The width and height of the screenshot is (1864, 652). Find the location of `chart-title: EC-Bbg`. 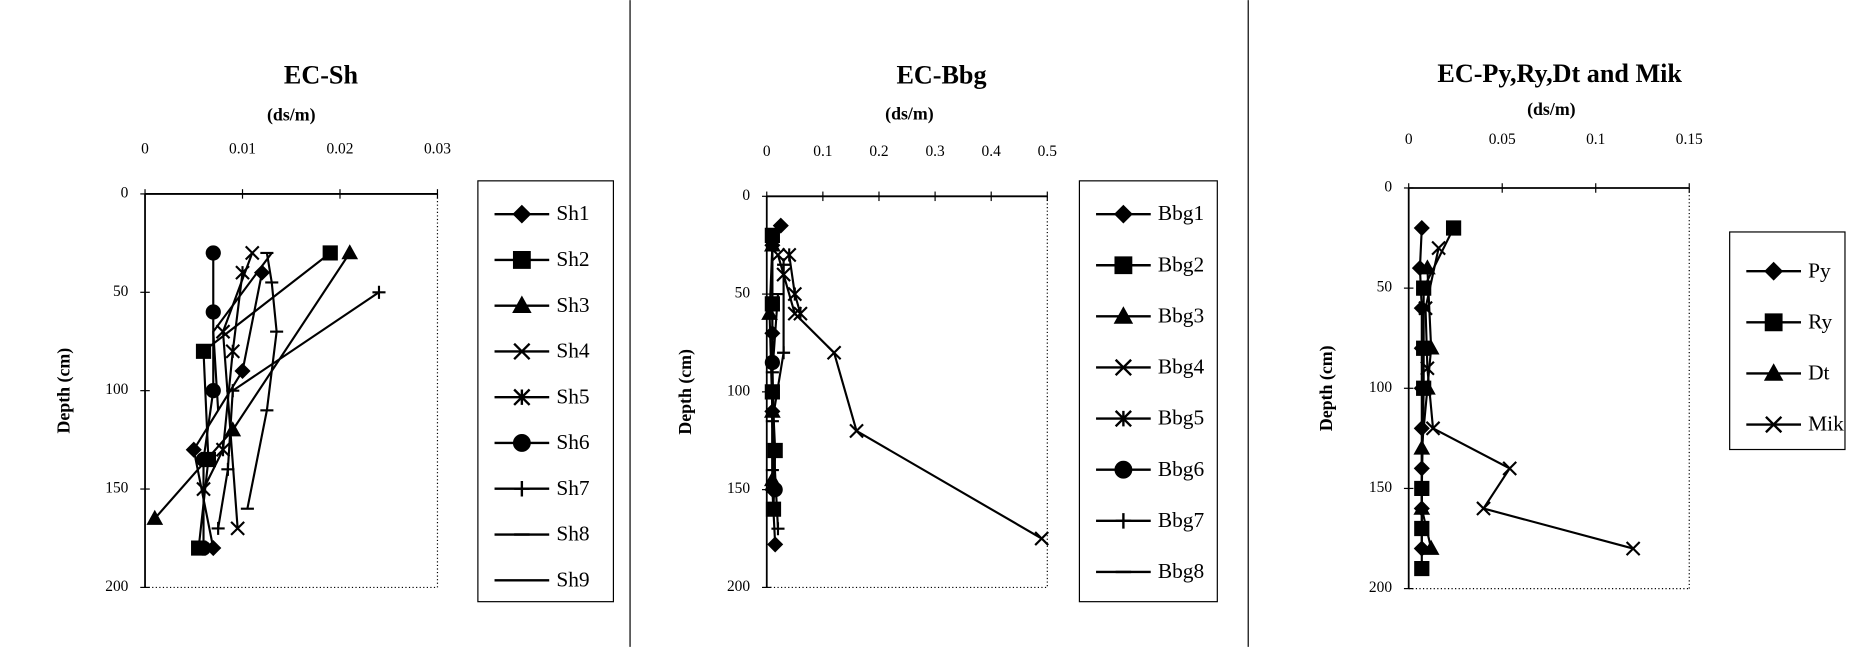

chart-title: EC-Bbg is located at coordinates (941, 74).